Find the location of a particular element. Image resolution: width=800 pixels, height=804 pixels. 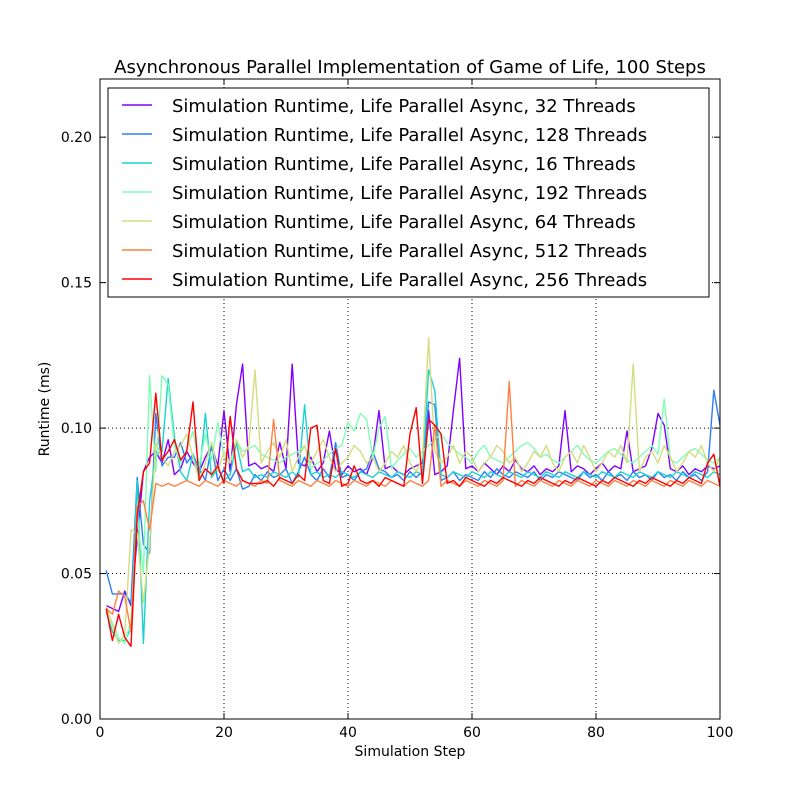

x-tick-label: 100 is located at coordinates (720, 733).